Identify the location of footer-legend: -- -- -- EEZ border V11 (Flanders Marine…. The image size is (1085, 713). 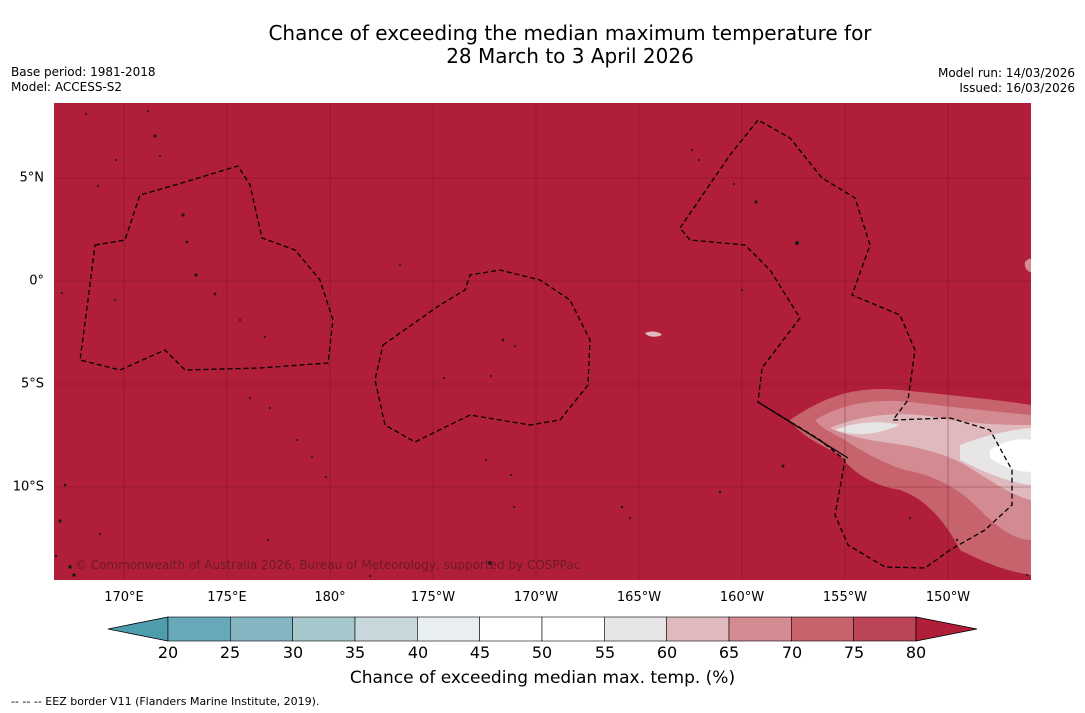
(165, 701).